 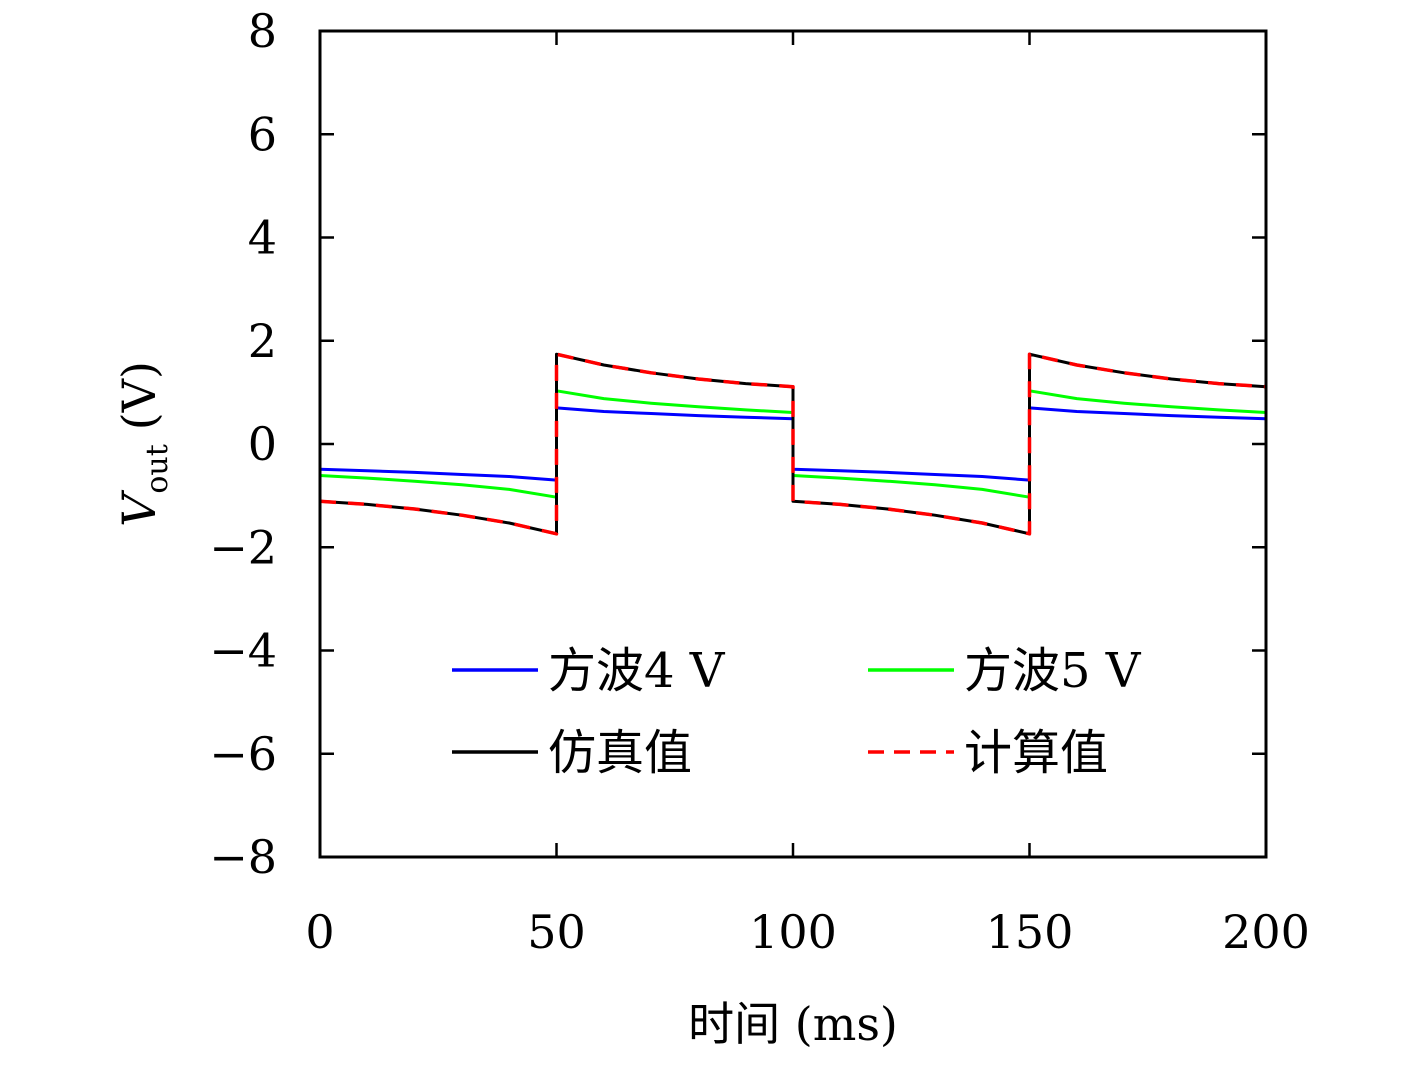 What do you see at coordinates (243, 651) in the screenshot?
I see `y-tick-label--4: −4` at bounding box center [243, 651].